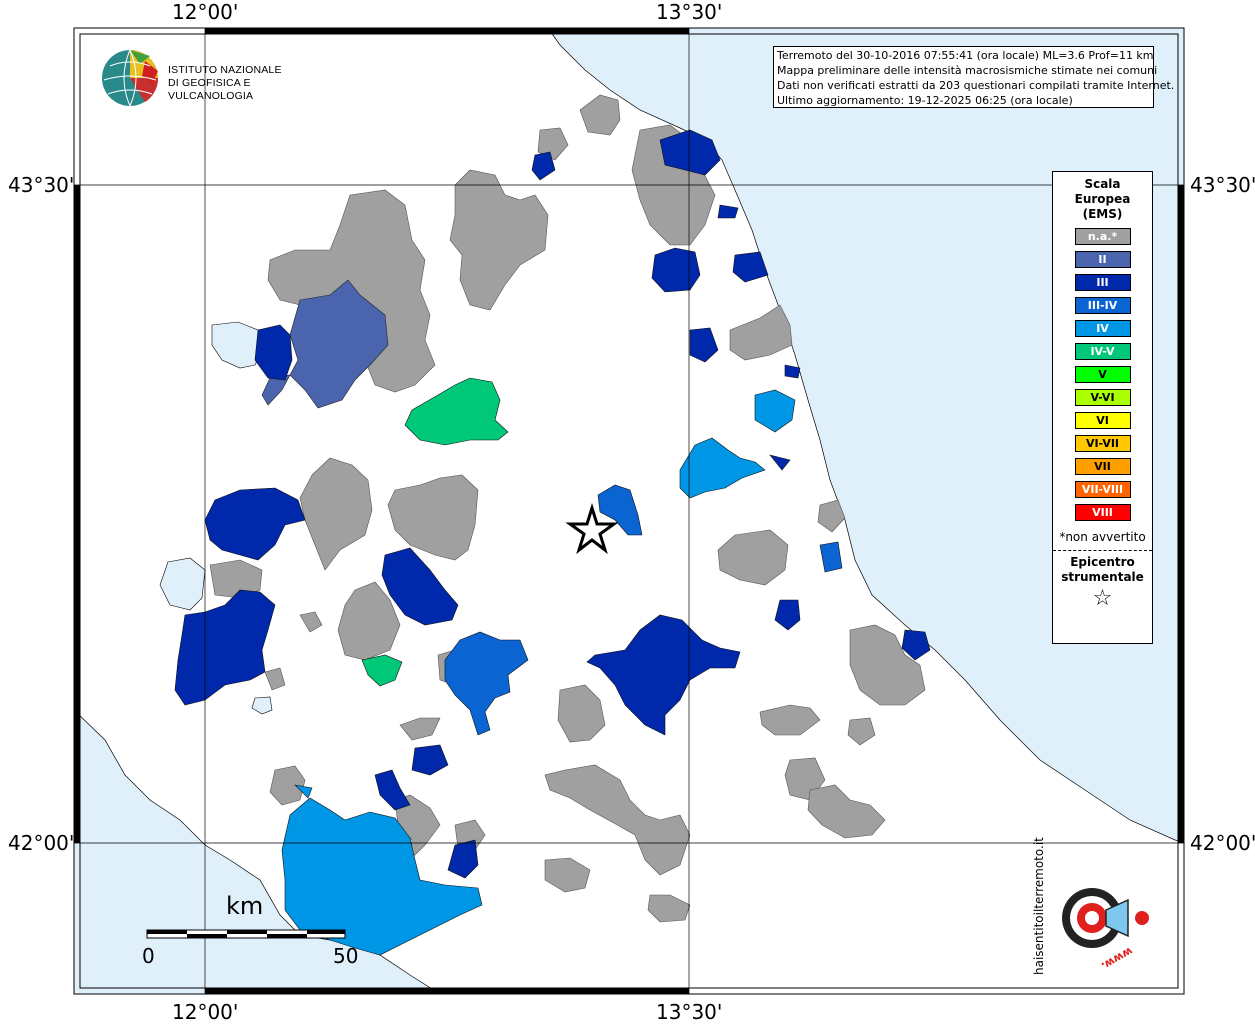 This screenshot has height=1024, width=1255. What do you see at coordinates (211, 89) in the screenshot?
I see `ingv-name-line2: DI GEOFISICA E VULCANOLOGIA` at bounding box center [211, 89].